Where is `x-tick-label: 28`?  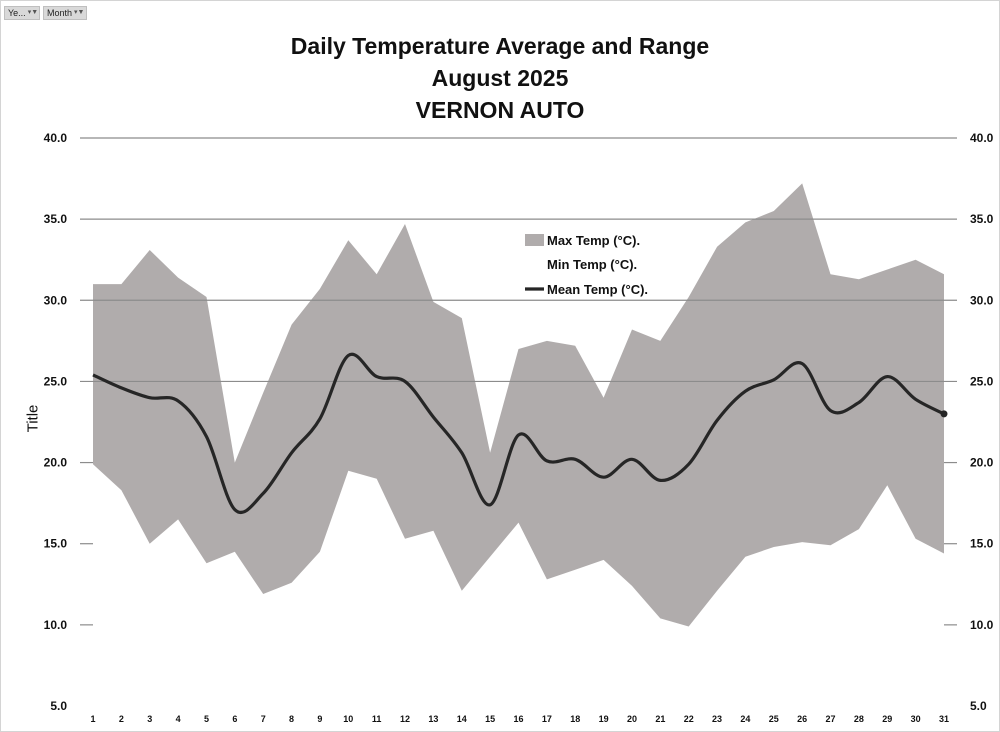 x-tick-label: 28 is located at coordinates (859, 719).